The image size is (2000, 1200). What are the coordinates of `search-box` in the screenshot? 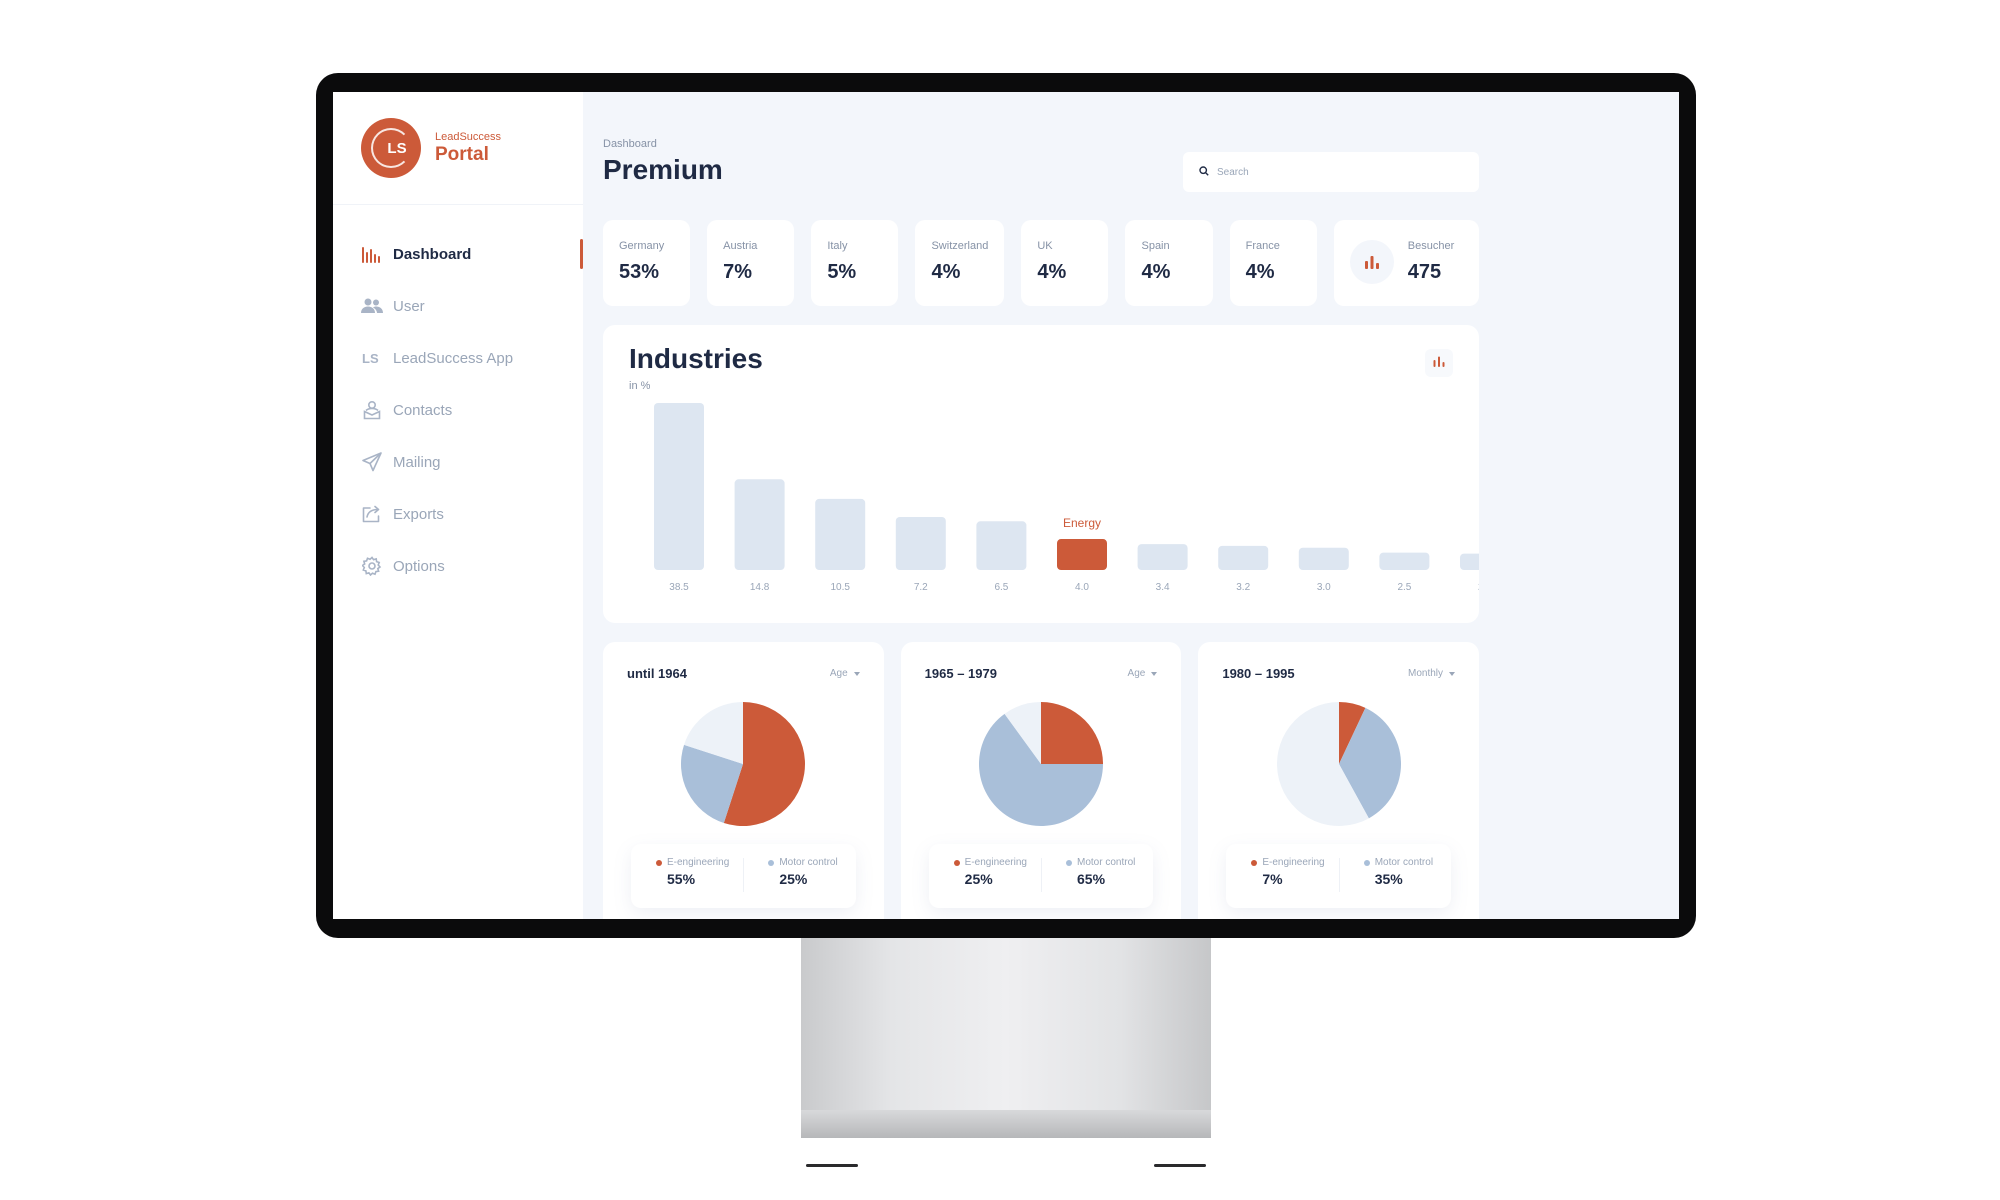 It's located at (1331, 172).